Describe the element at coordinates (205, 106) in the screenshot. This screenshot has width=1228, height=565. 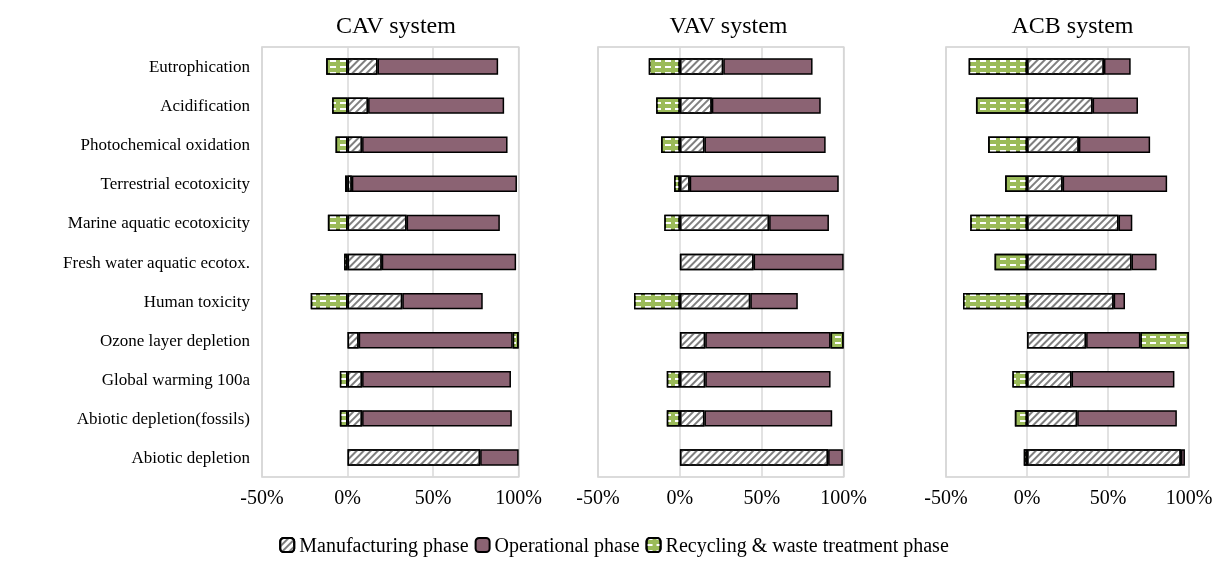
I see `y-tick-label: Acidification` at that location.